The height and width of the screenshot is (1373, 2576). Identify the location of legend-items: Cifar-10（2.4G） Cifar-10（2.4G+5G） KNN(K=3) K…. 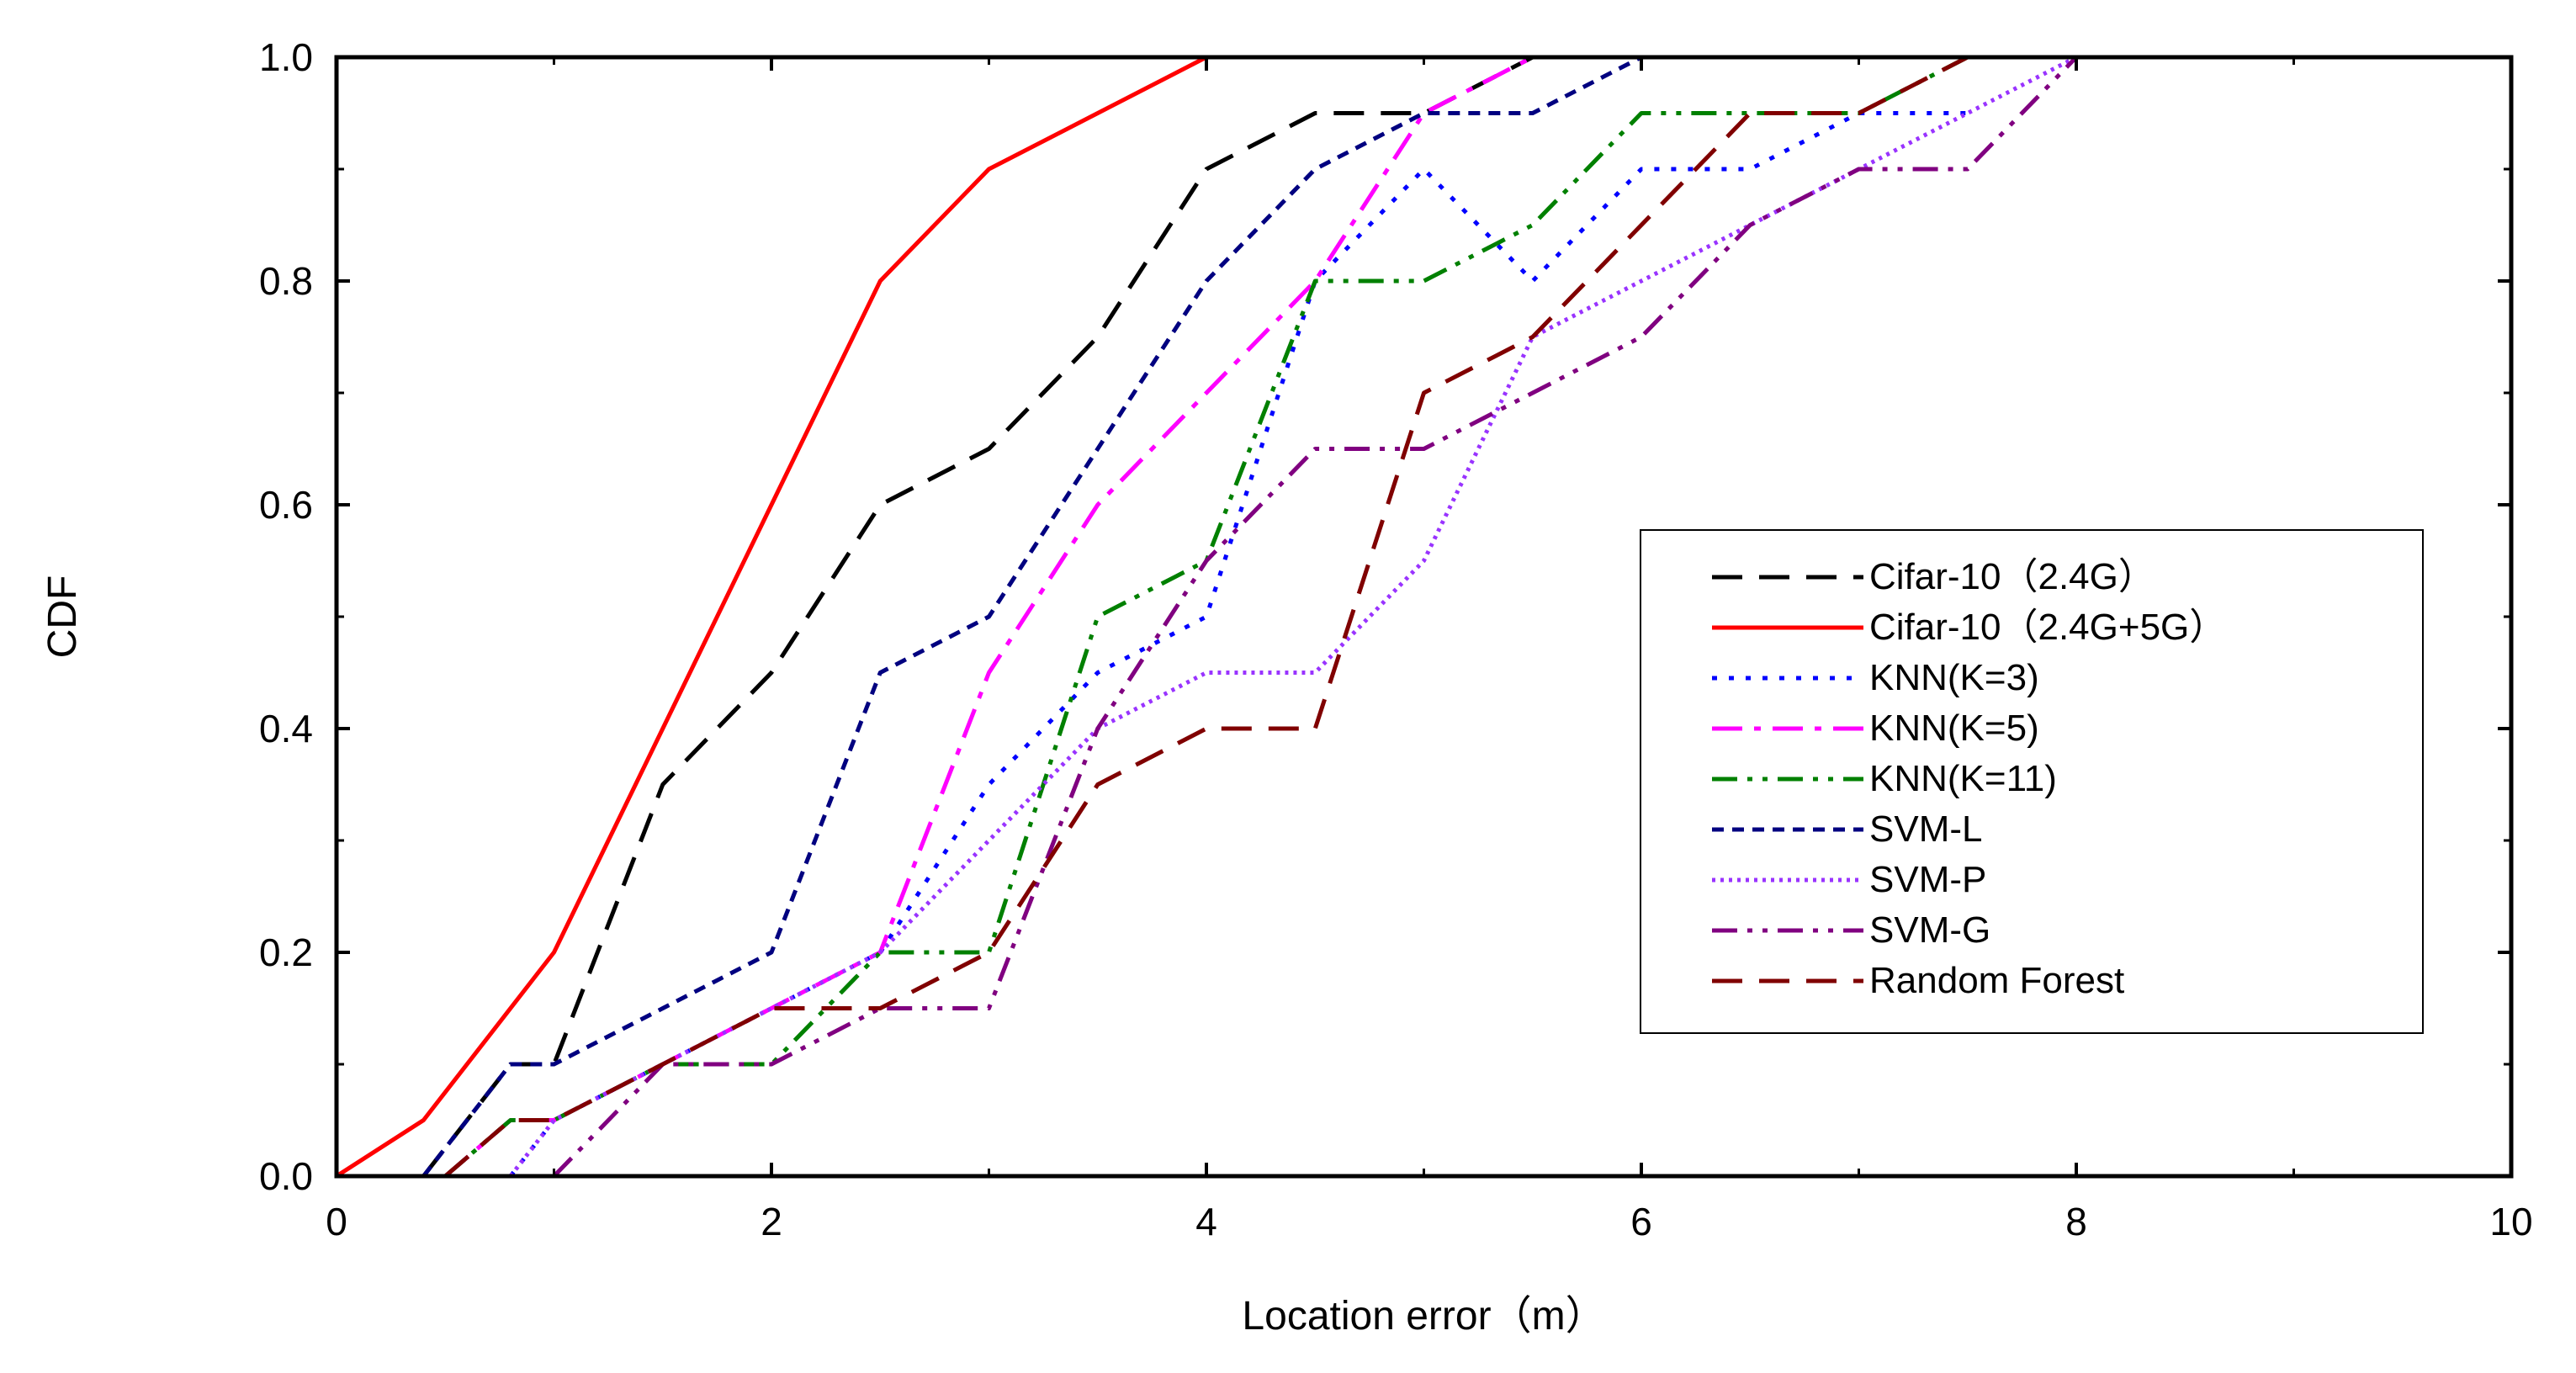
(1969, 778).